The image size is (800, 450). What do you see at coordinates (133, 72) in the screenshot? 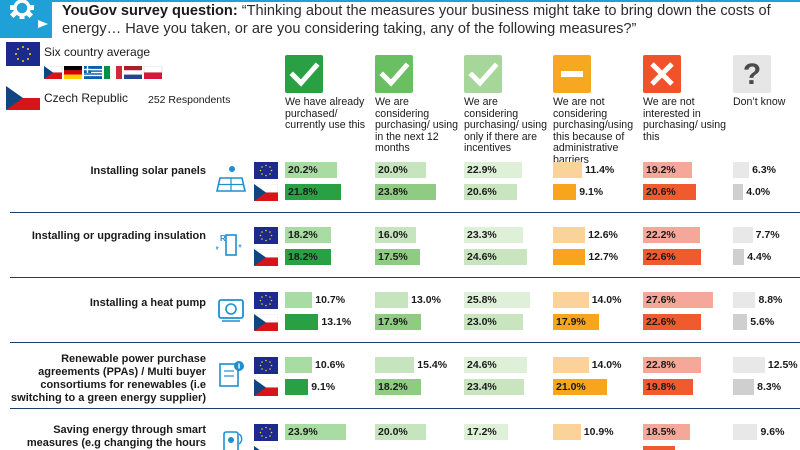
I see `dutch-flag-icon` at bounding box center [133, 72].